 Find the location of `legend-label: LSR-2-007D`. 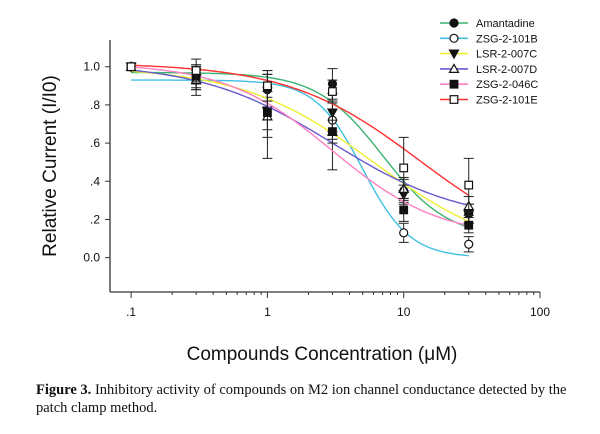

legend-label: LSR-2-007D is located at coordinates (506, 70).